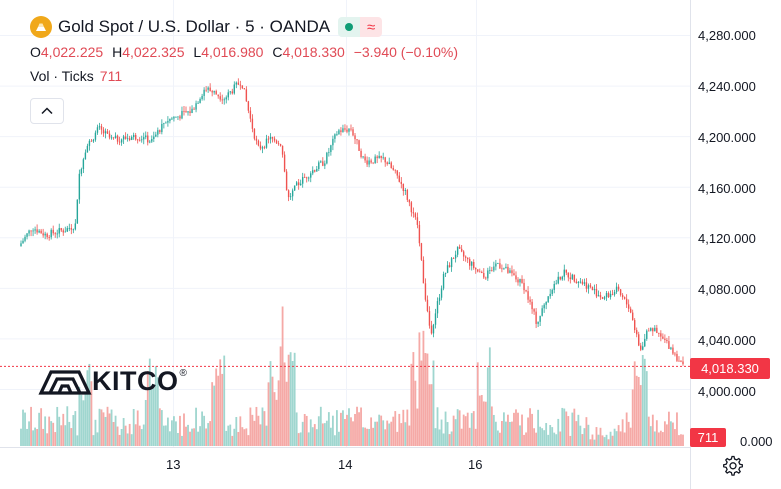 Image resolution: width=781 pixels, height=489 pixels. Describe the element at coordinates (194, 26) in the screenshot. I see `symbol-title: Gold Spot / U.S. Dollar · 5 · OANDA` at that location.